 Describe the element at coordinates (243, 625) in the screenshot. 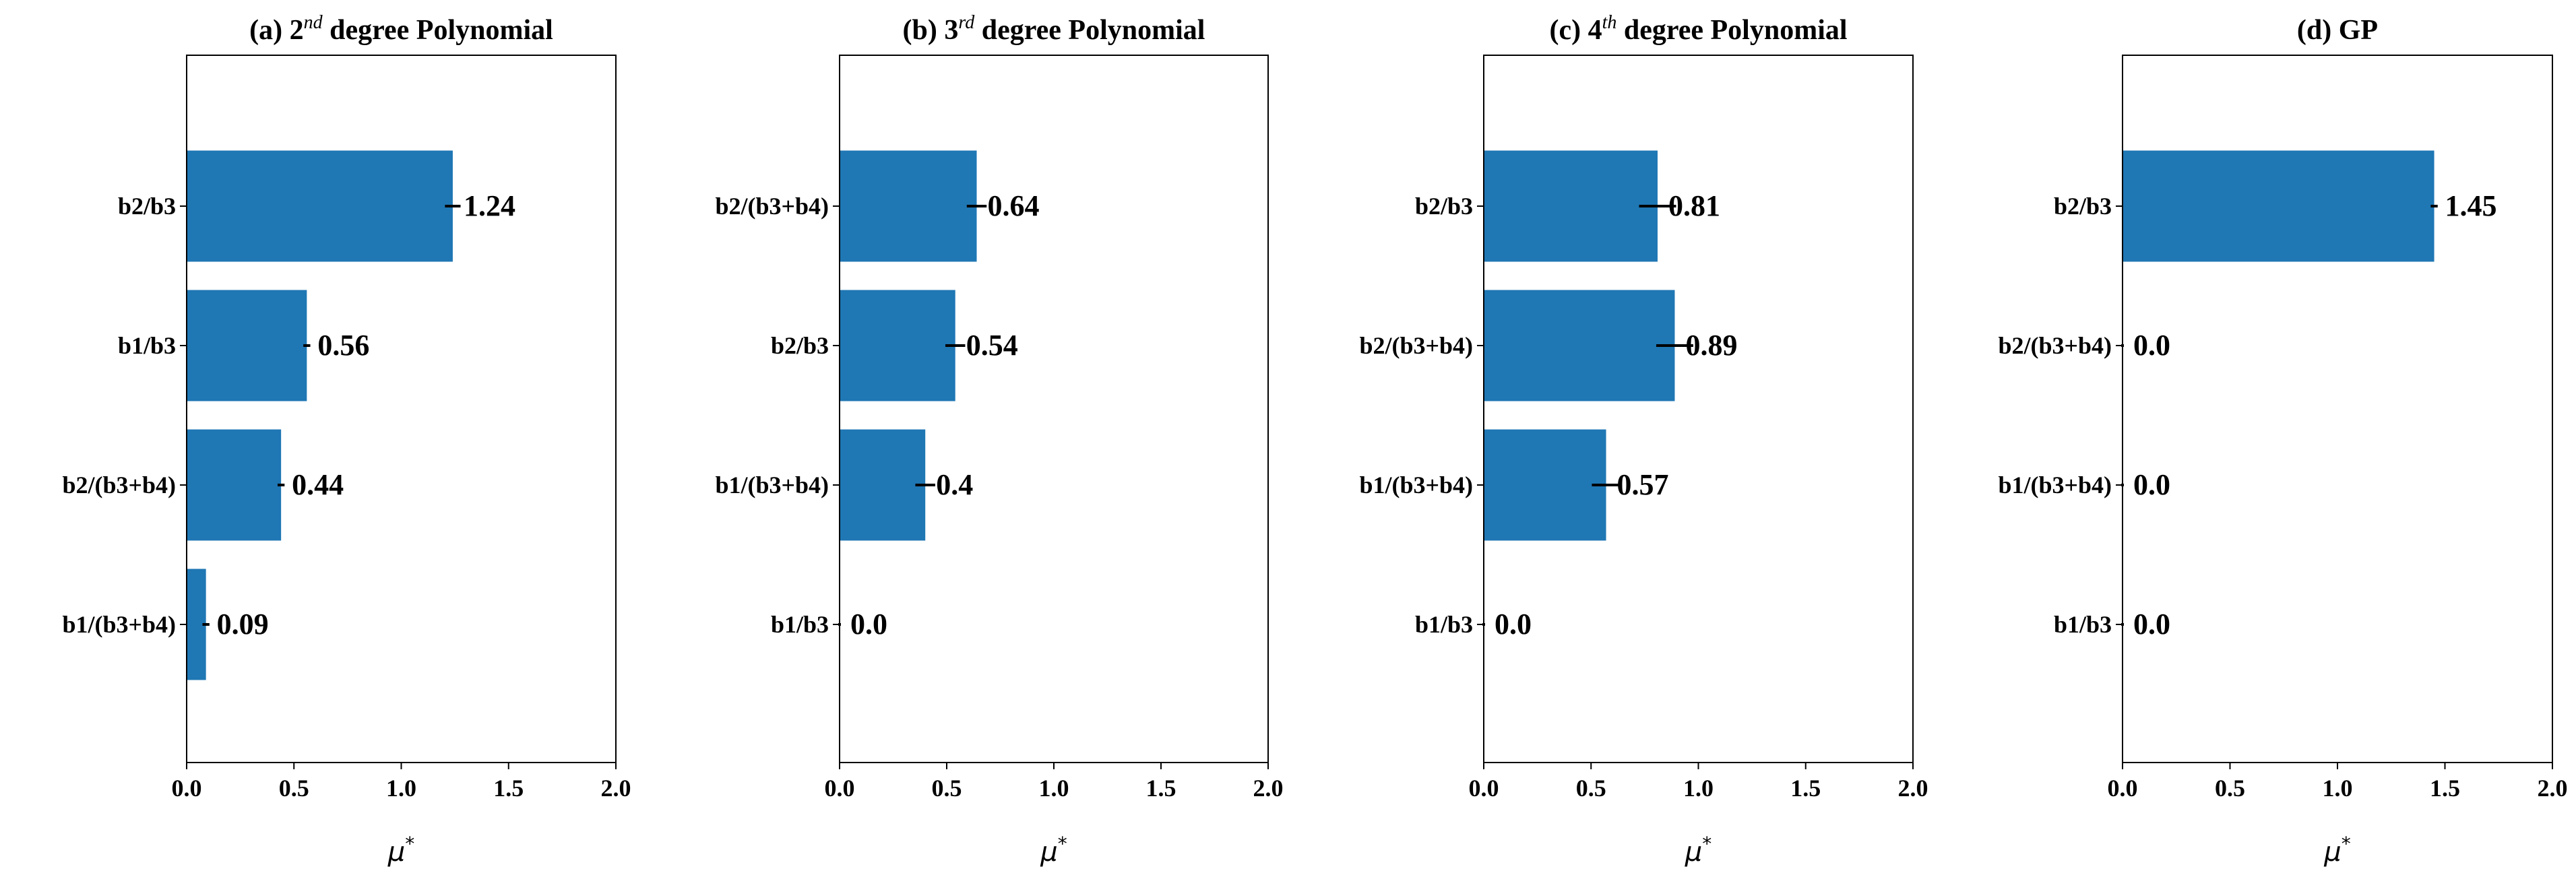

I see `data-label: 0.09` at that location.